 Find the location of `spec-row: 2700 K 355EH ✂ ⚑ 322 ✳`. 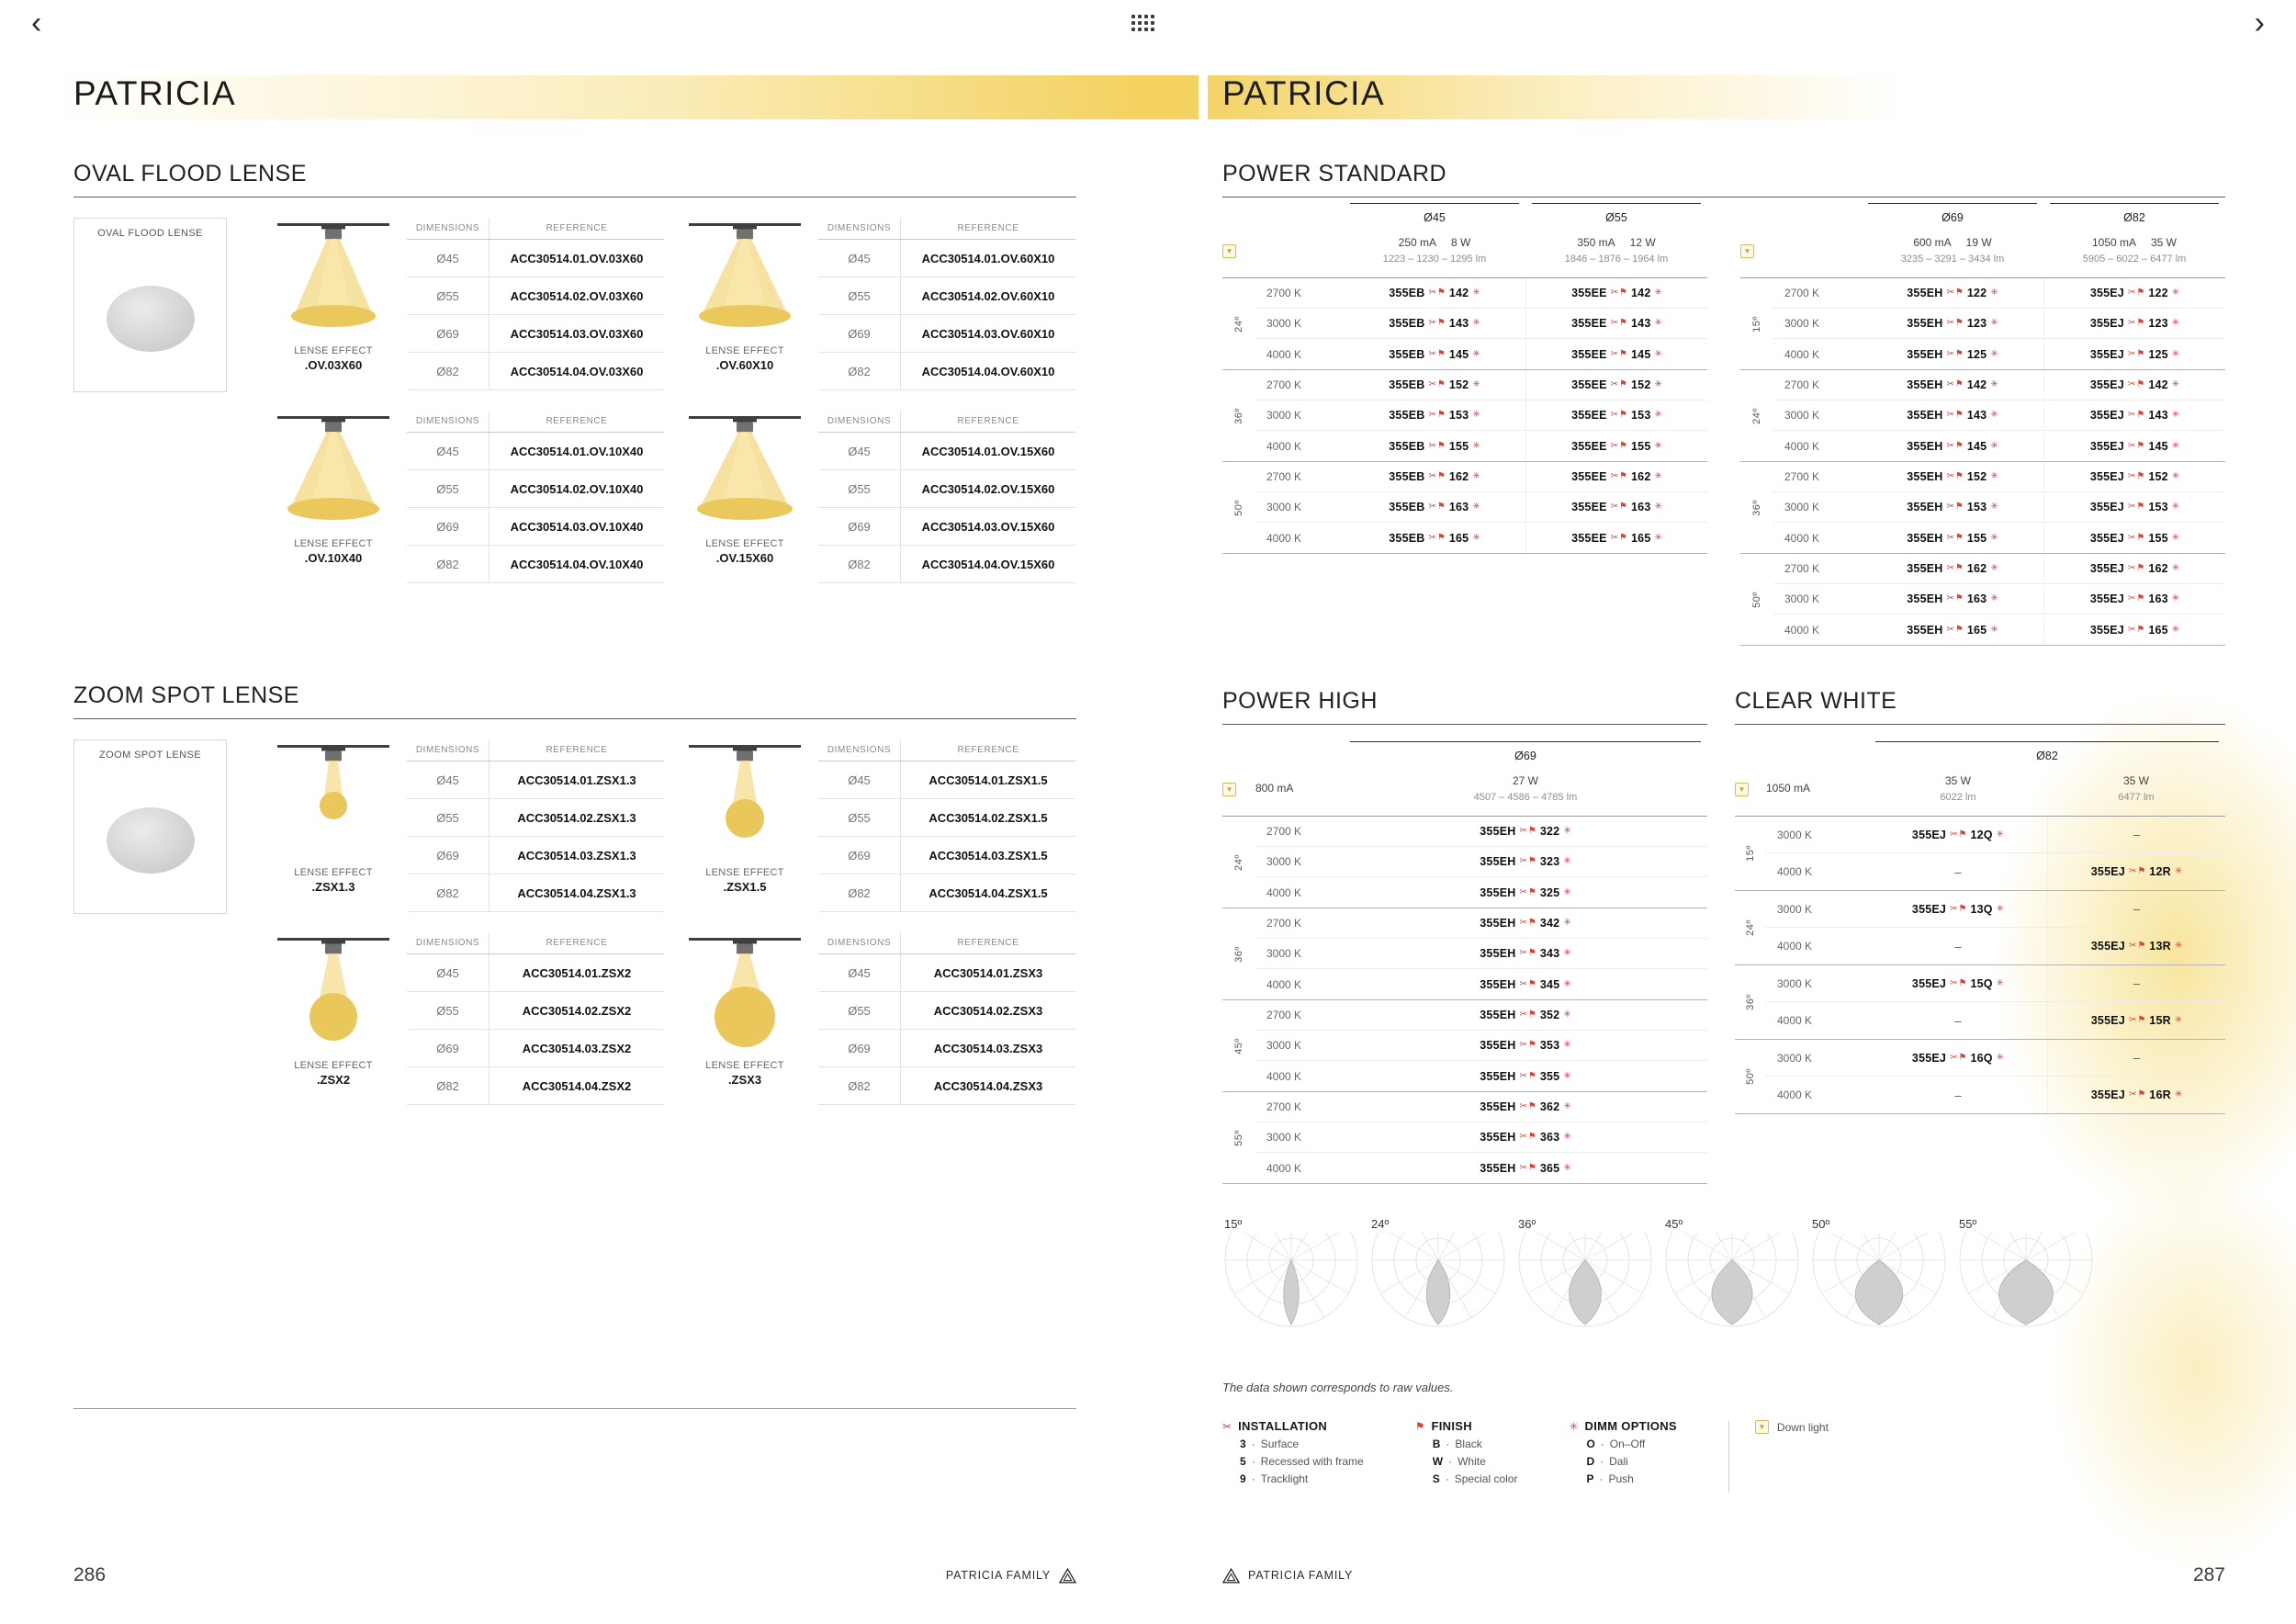

spec-row: 2700 K 355EH ✂ ⚑ 322 ✳ is located at coordinates (1481, 832).